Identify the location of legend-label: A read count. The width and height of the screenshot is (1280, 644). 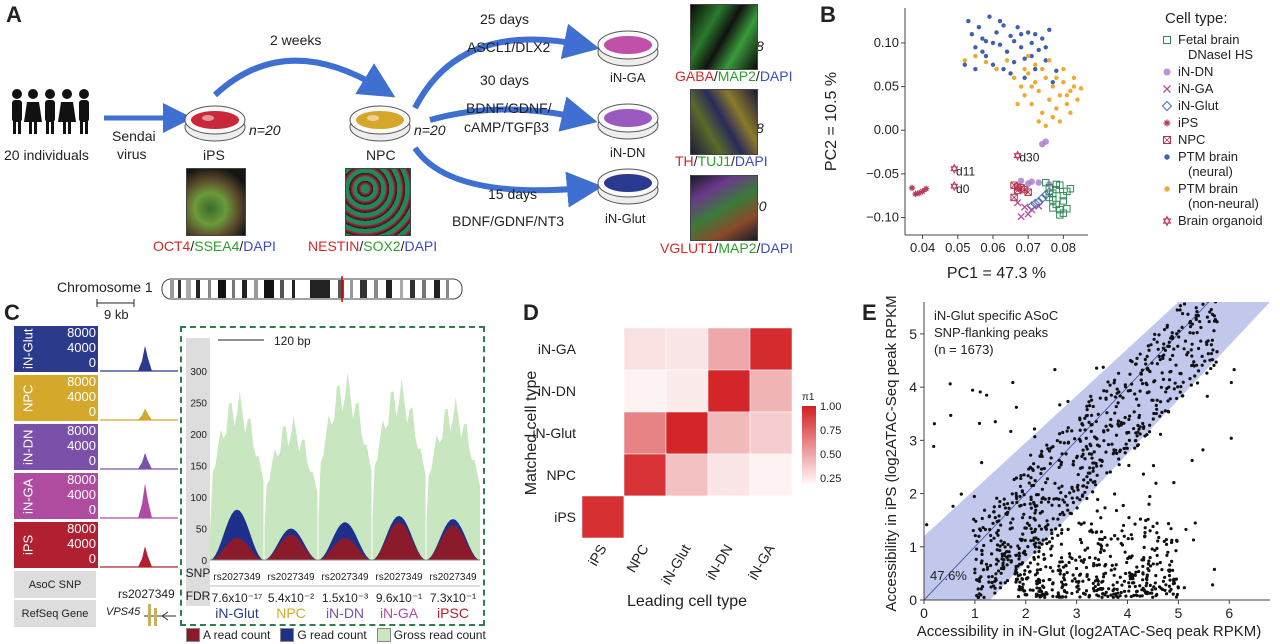
(237, 635).